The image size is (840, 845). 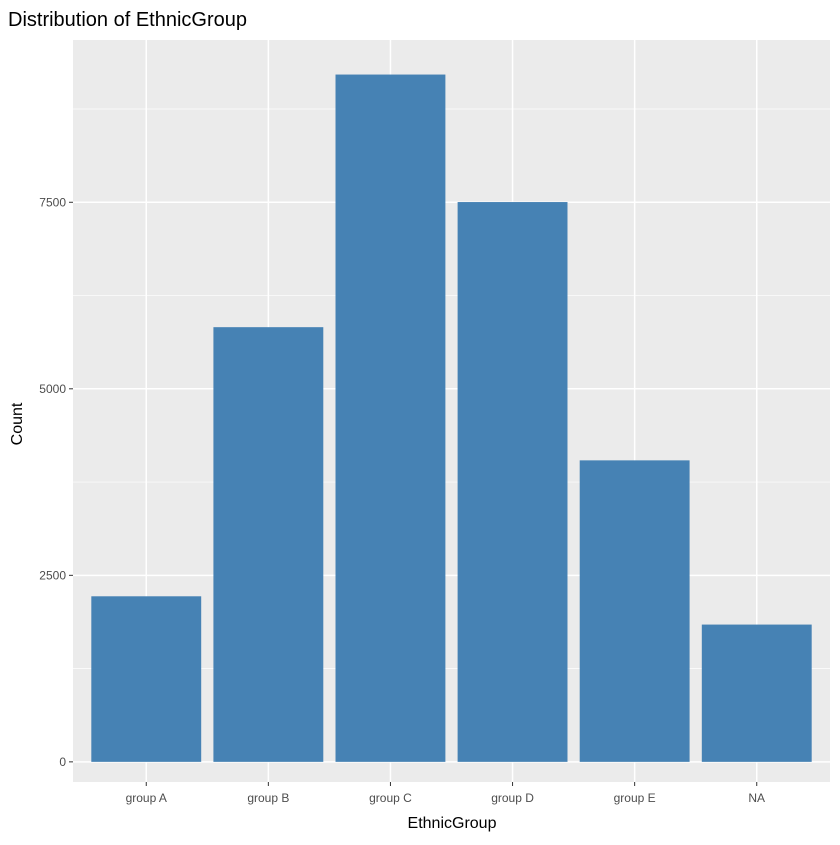 What do you see at coordinates (52, 389) in the screenshot?
I see `y-tick-label: 5000` at bounding box center [52, 389].